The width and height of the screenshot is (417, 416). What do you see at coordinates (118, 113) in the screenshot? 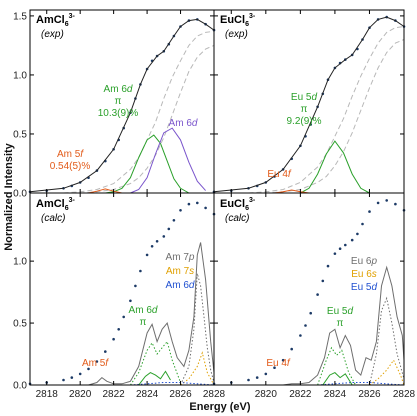
I see `annotation-label: 10.3(9)%` at bounding box center [118, 113].